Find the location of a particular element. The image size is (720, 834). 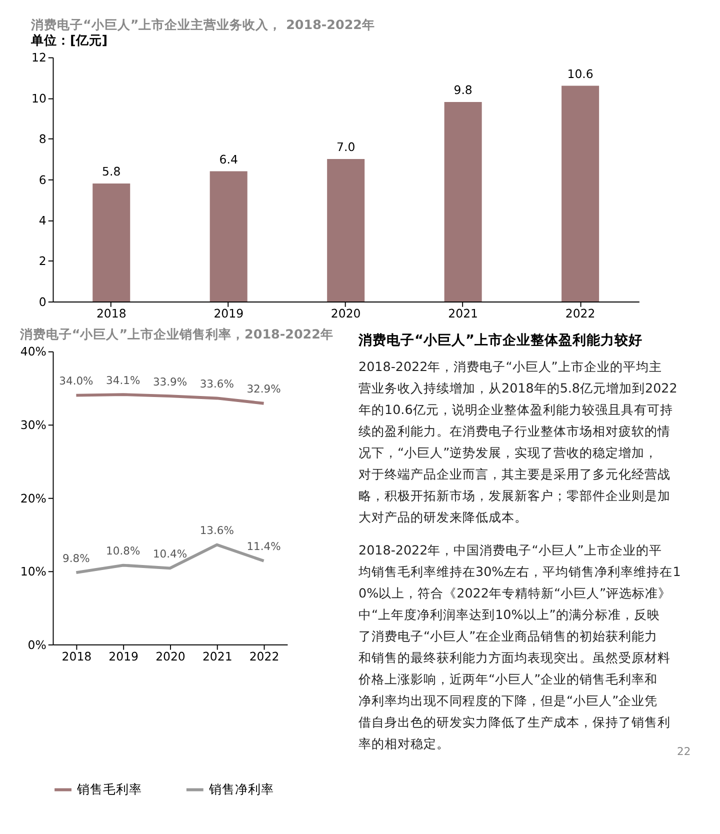

data-label: 34.1% is located at coordinates (123, 380).